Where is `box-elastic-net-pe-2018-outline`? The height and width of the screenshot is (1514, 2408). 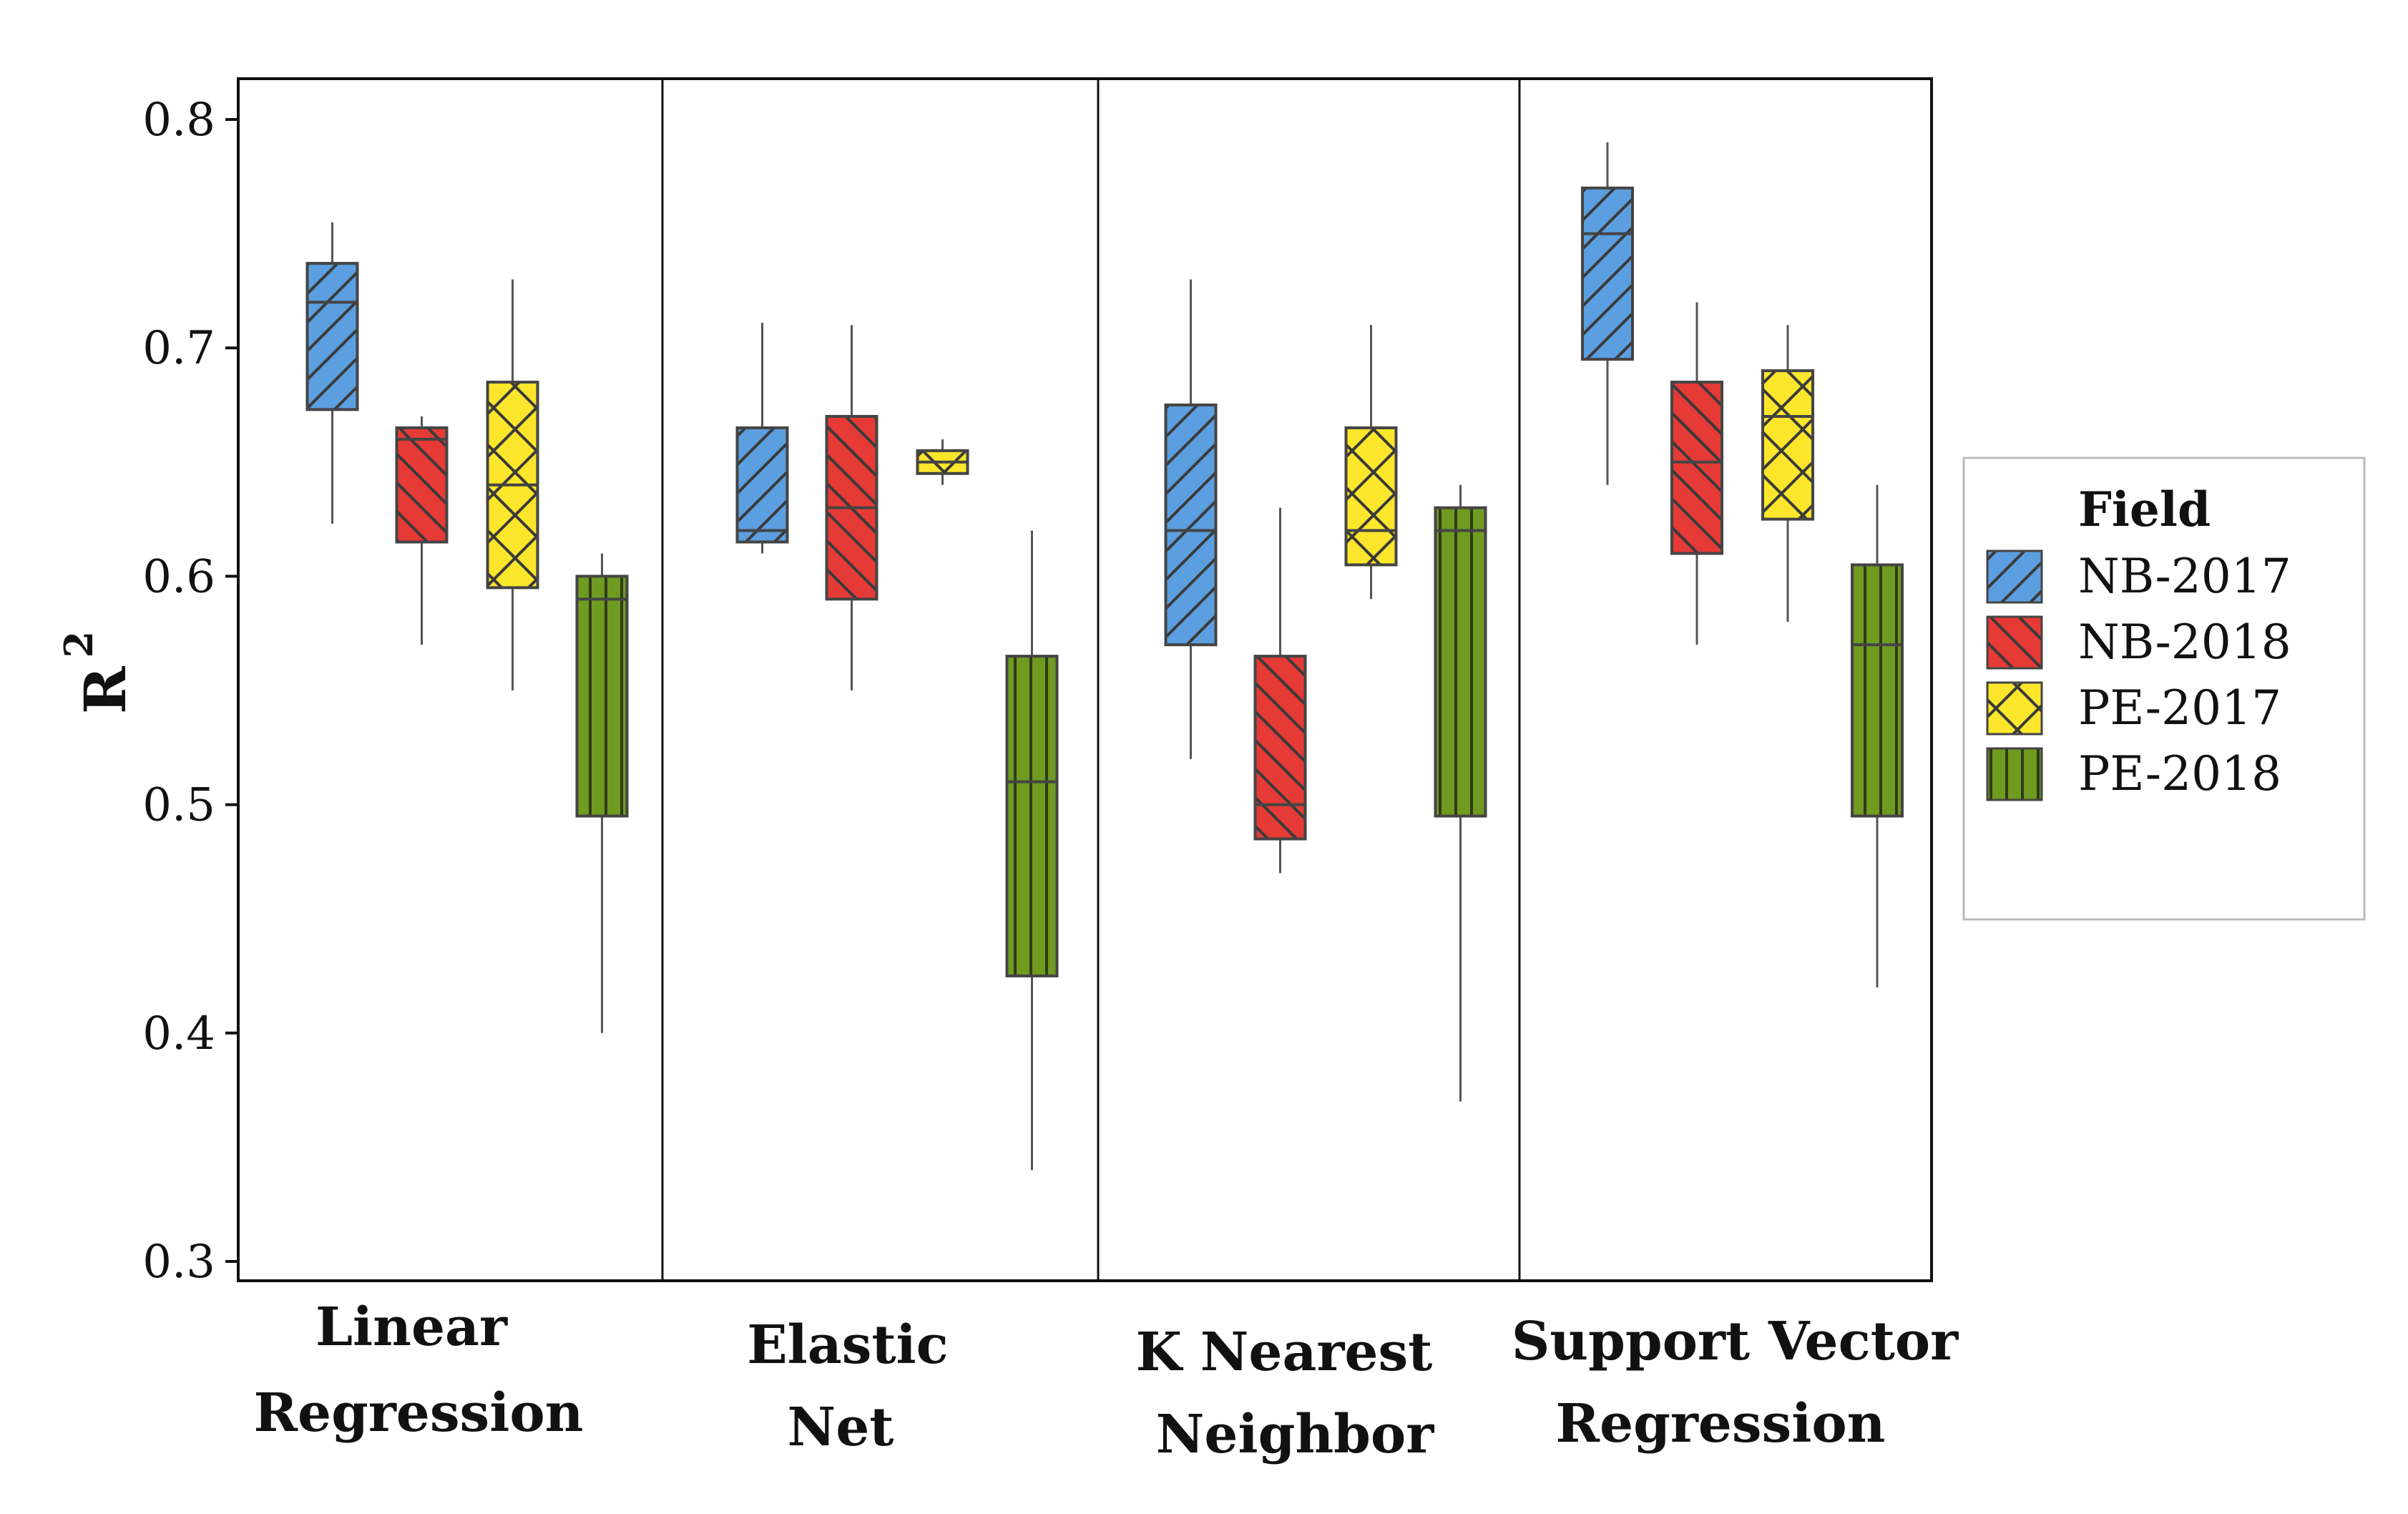
box-elastic-net-pe-2018-outline is located at coordinates (1032, 816).